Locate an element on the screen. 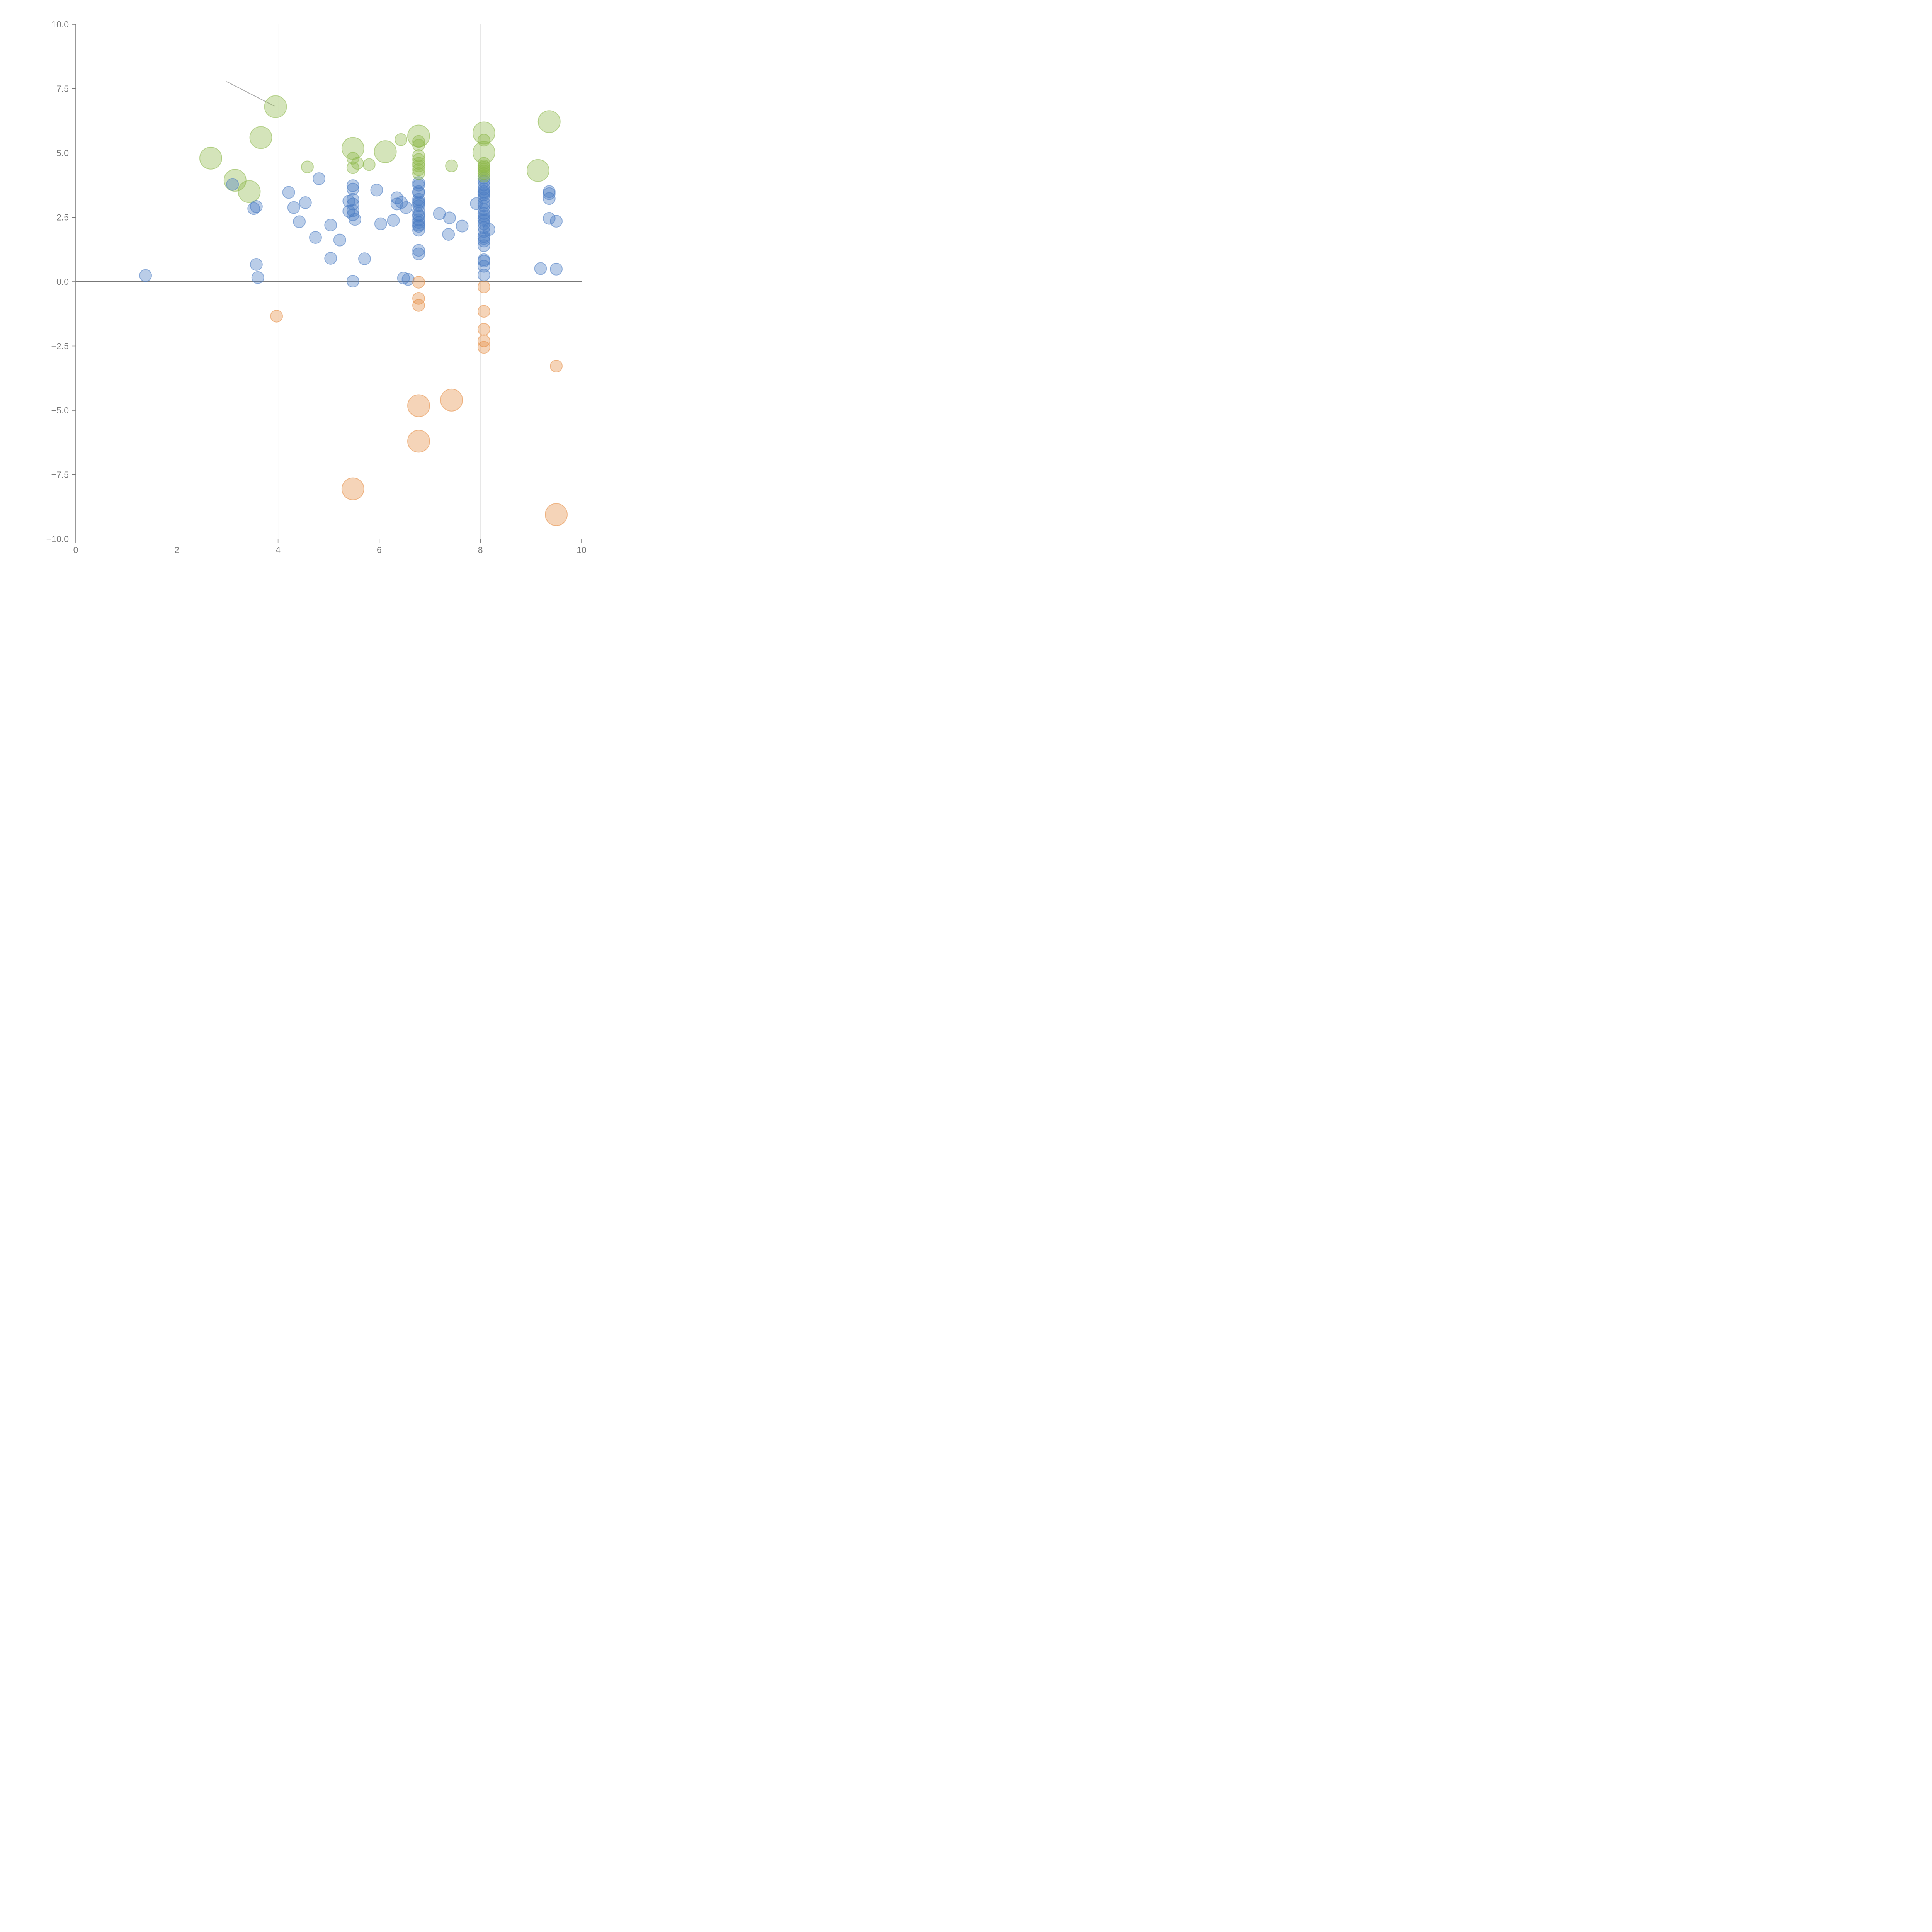  y-tick-label: −5.0 is located at coordinates (60, 410).